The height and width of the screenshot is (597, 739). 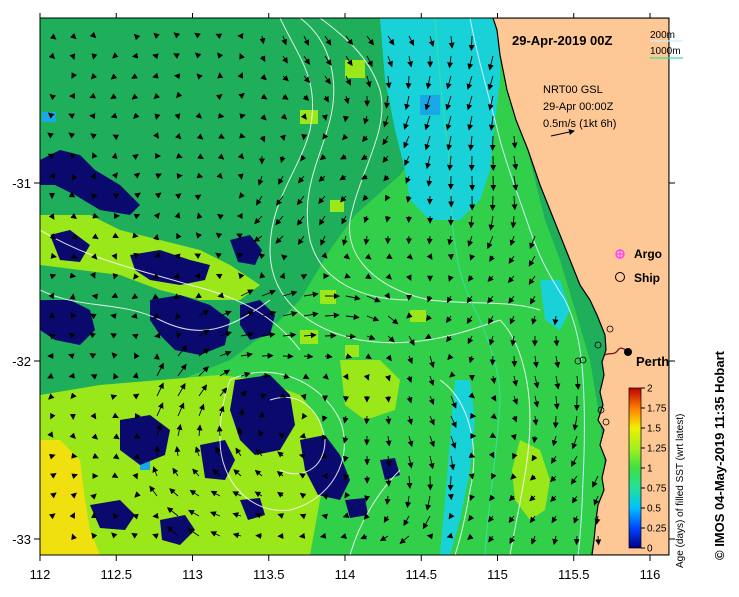 What do you see at coordinates (116, 574) in the screenshot?
I see `x-tick-label: 112.5` at bounding box center [116, 574].